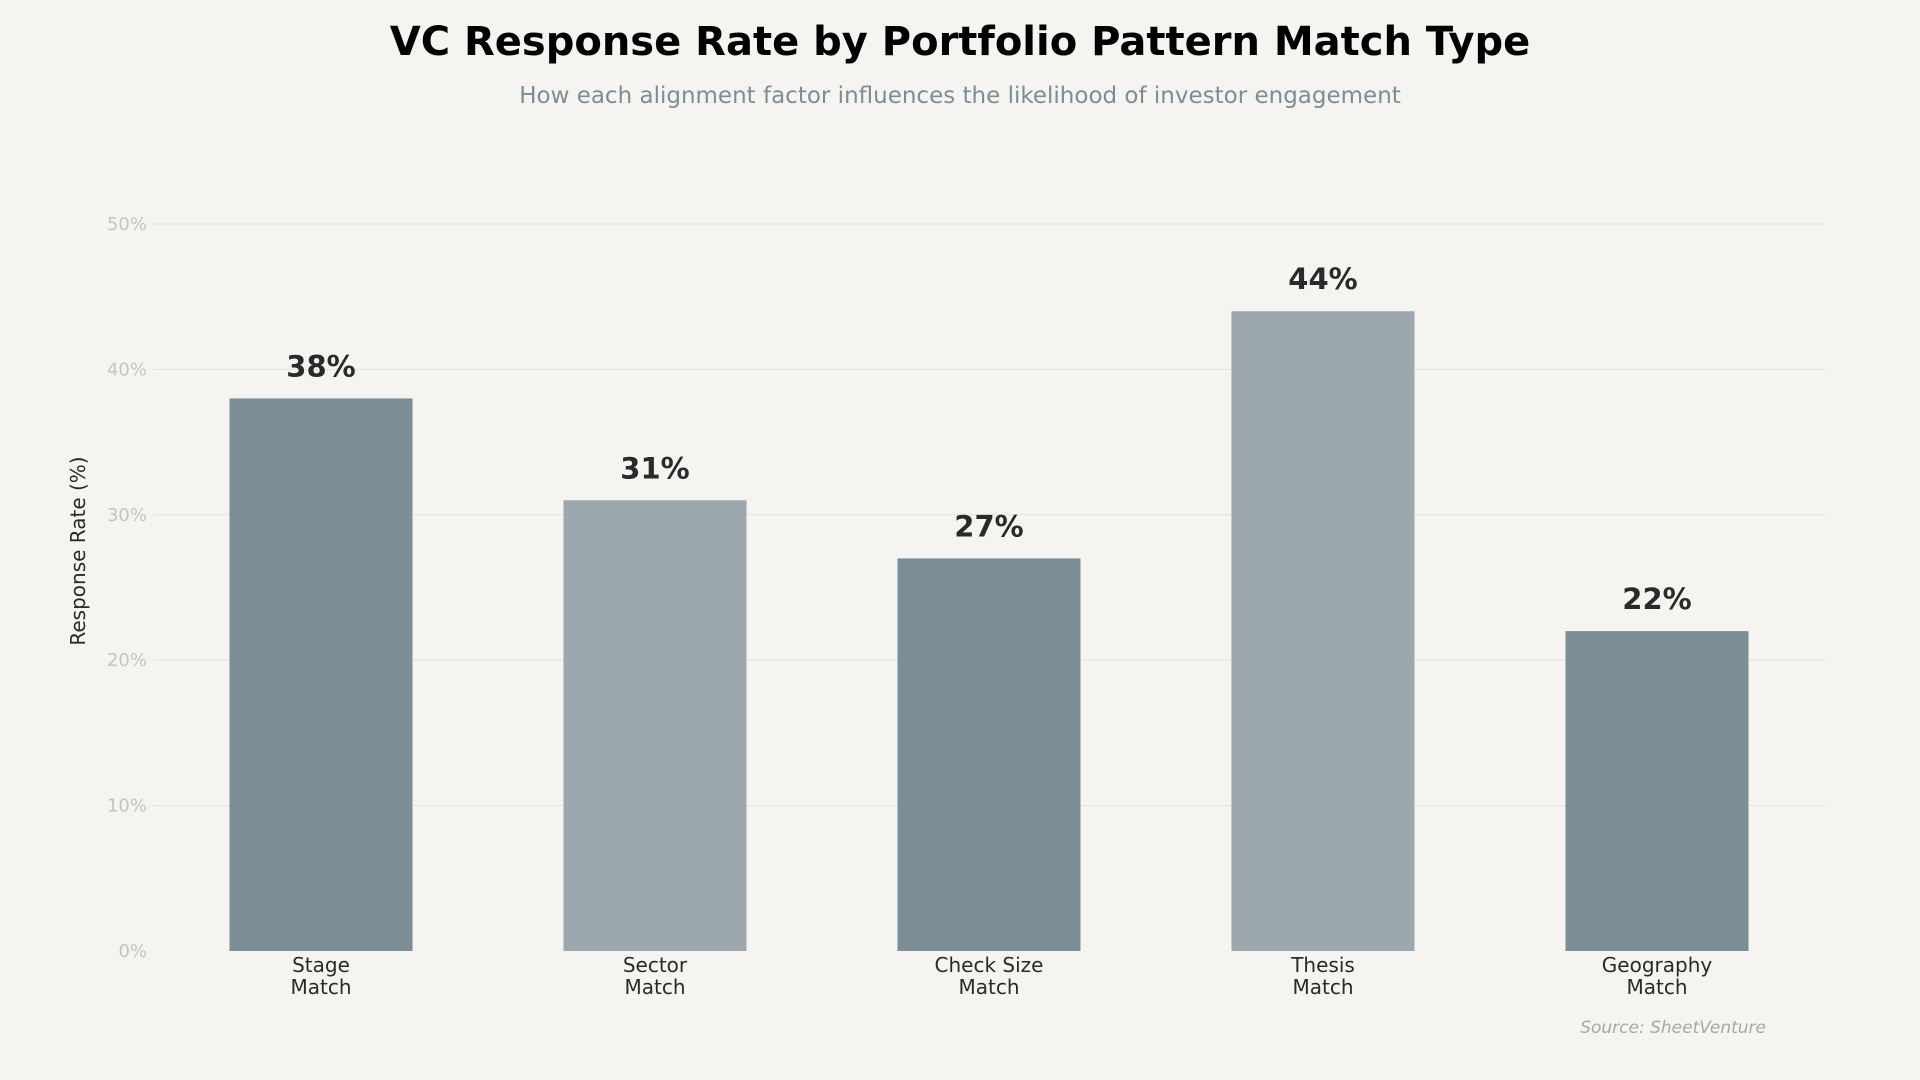  Describe the element at coordinates (1322, 279) in the screenshot. I see `bar-value-label: 44%` at that location.